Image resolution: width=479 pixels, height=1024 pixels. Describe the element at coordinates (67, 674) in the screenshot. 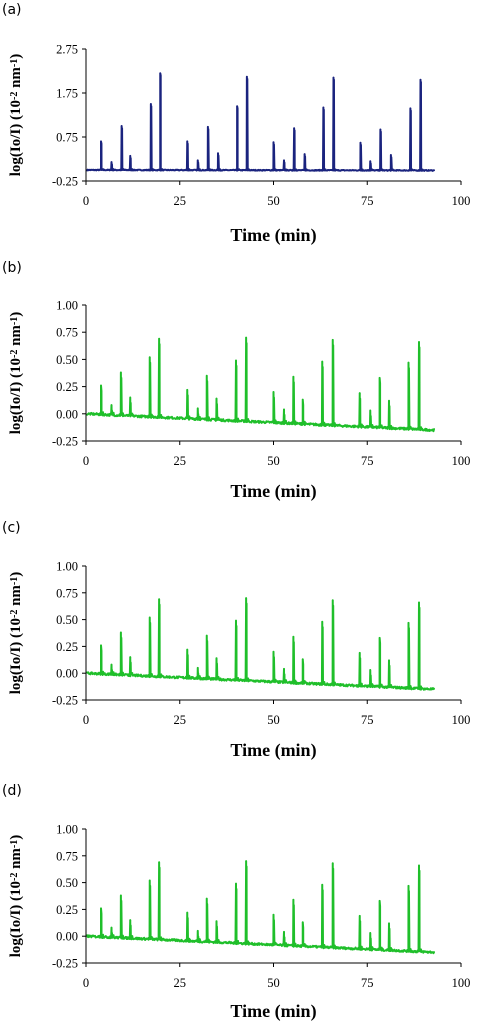

I see `y-tick-label: 0.00` at that location.